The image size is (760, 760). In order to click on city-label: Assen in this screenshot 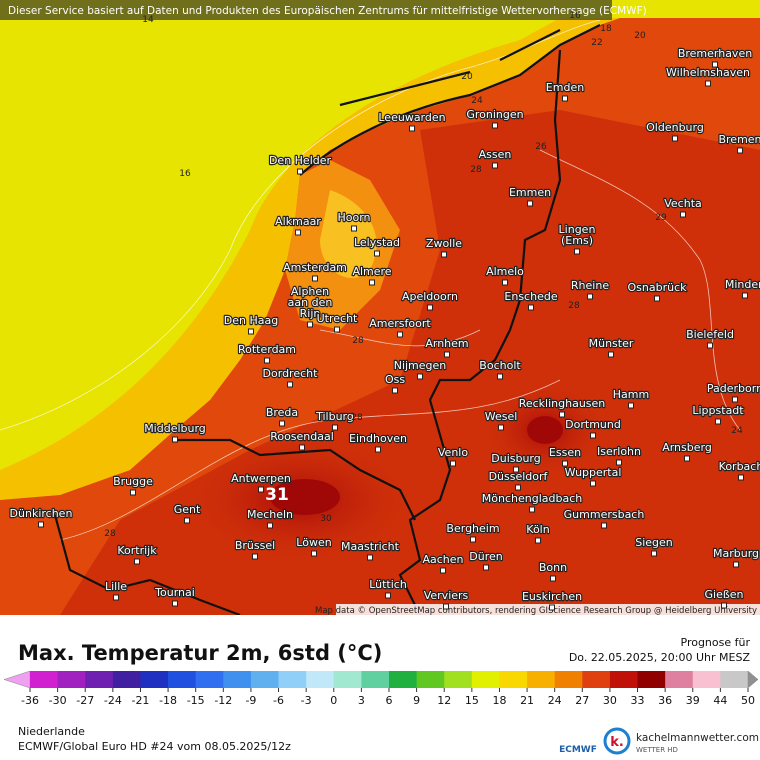, I will do `click(495, 154)`.